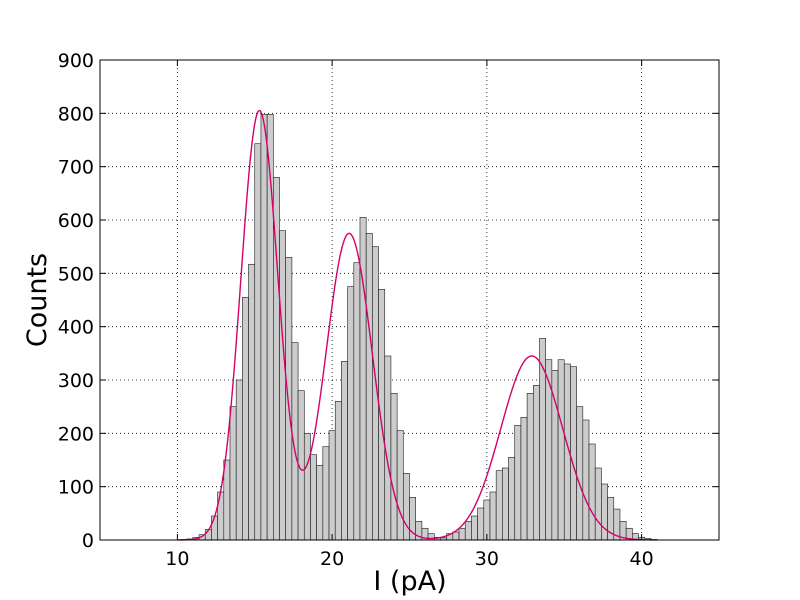 This screenshot has height=600, width=800. Describe the element at coordinates (88, 541) in the screenshot. I see `y-tick-label: 0` at that location.